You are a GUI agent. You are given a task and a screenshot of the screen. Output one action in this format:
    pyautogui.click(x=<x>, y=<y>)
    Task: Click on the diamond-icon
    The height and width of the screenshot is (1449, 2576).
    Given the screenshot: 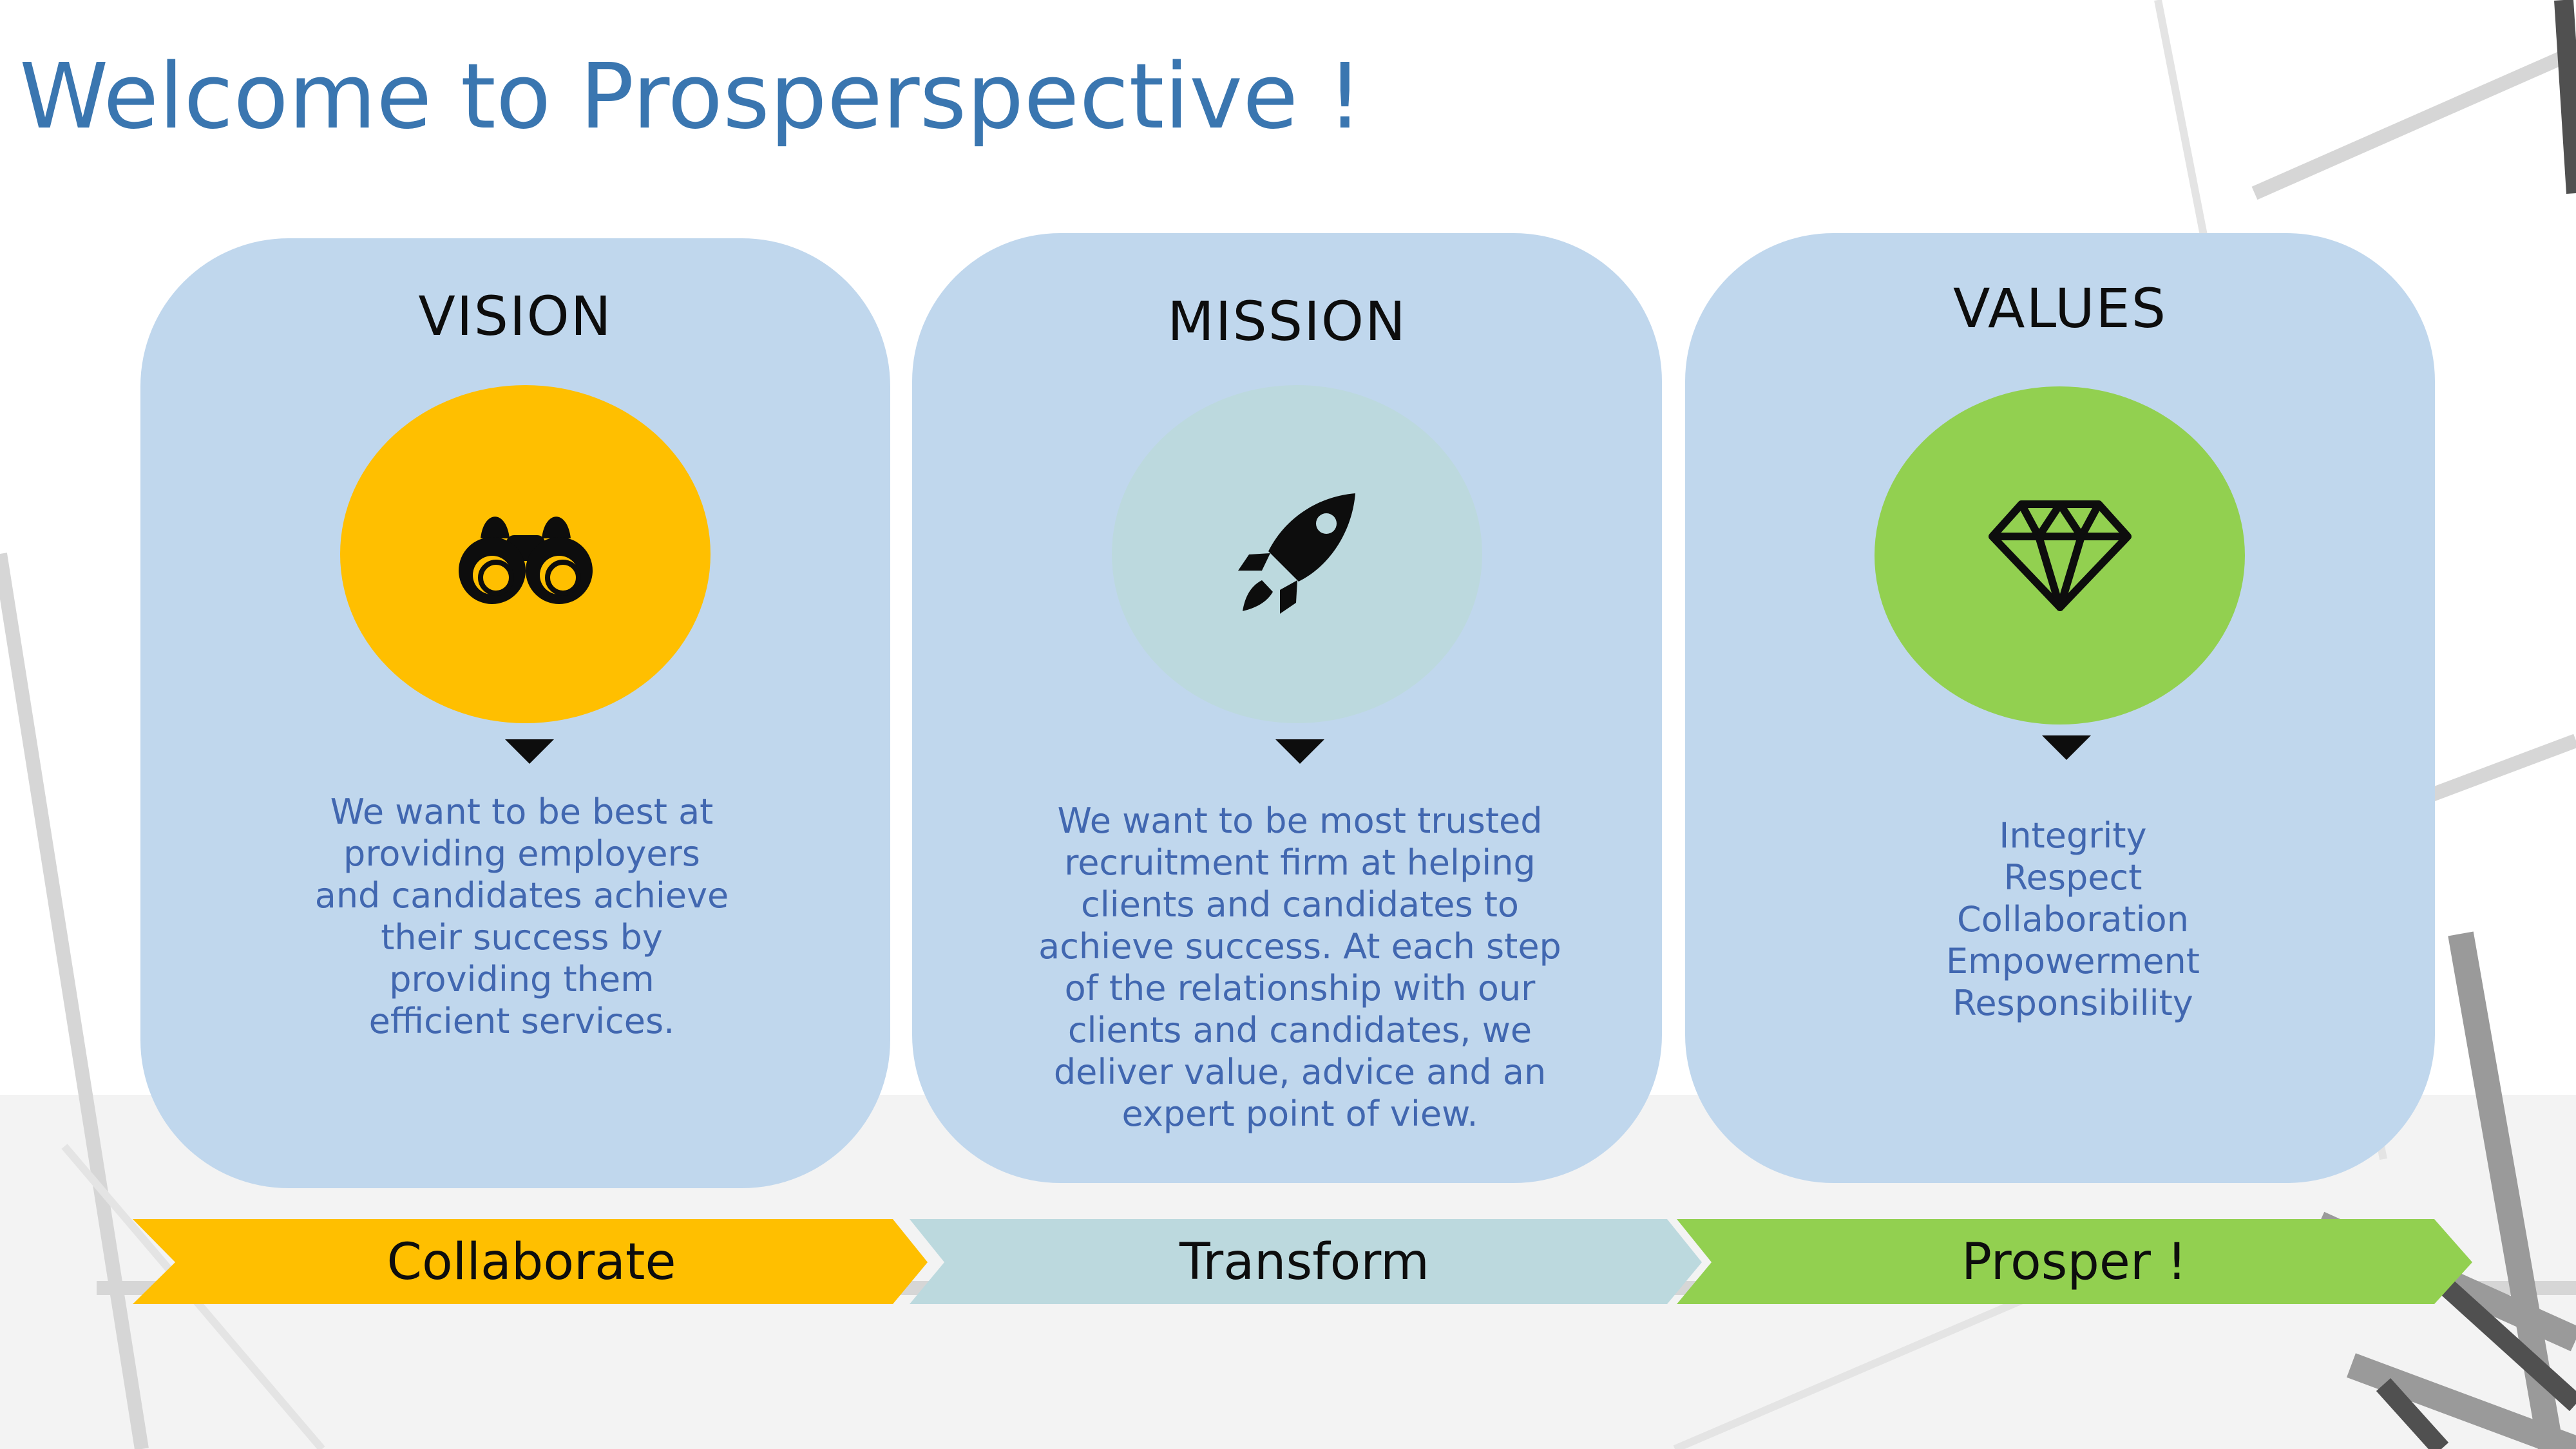 What is the action you would take?
    pyautogui.click(x=2060, y=555)
    